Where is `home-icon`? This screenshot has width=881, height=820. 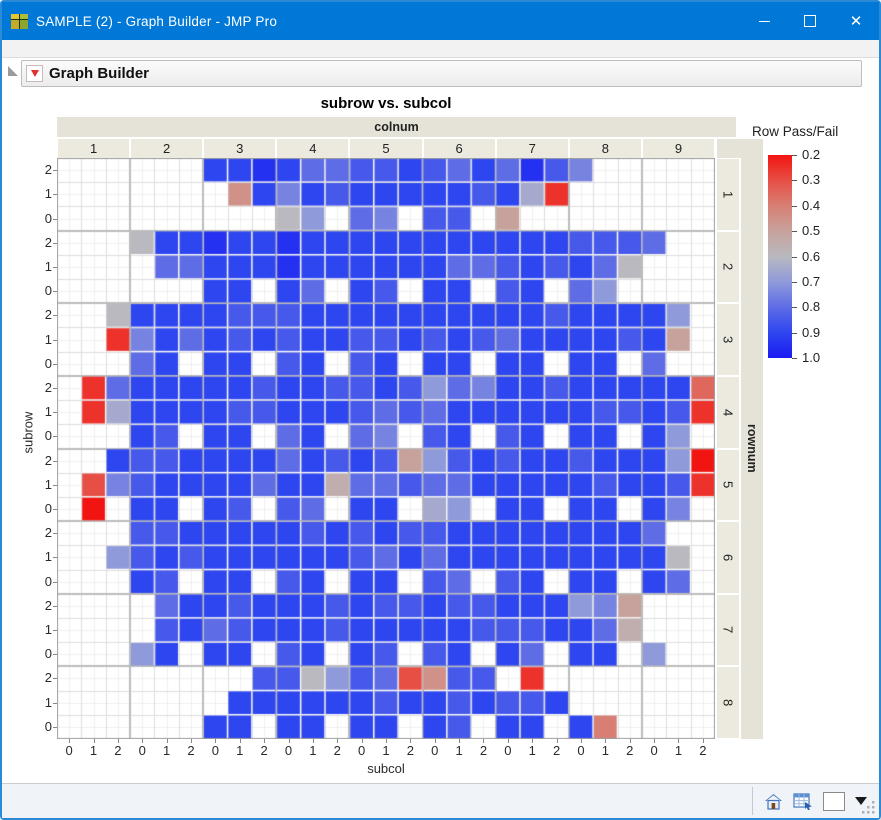
home-icon is located at coordinates (773, 801).